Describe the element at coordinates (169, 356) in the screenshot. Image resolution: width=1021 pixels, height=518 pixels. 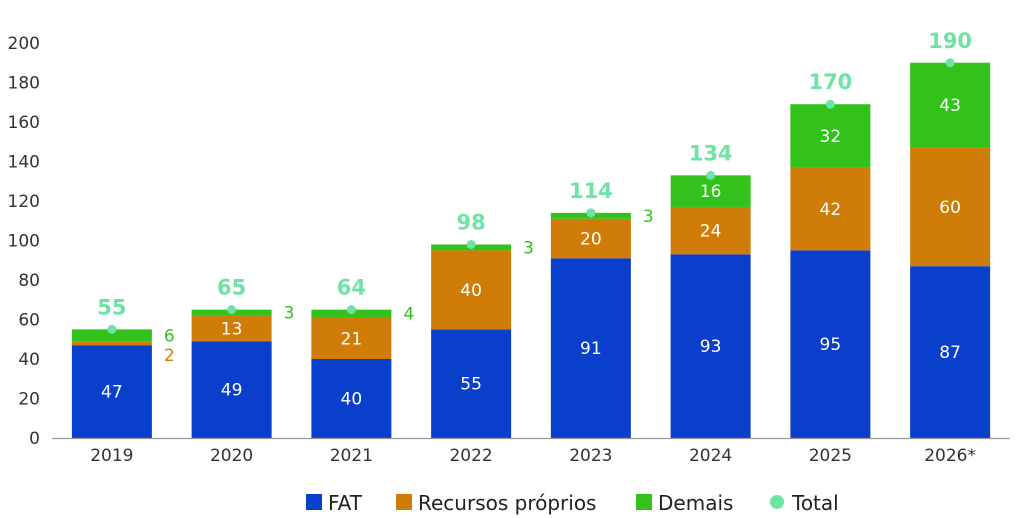
I see `data-label: 2` at that location.